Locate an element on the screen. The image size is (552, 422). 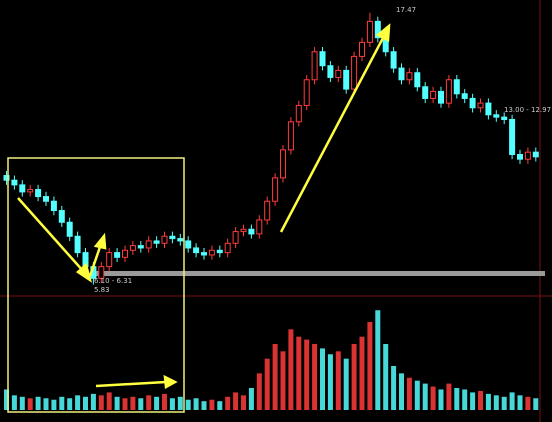
annotation: 17.47 is located at coordinates (406, 10).